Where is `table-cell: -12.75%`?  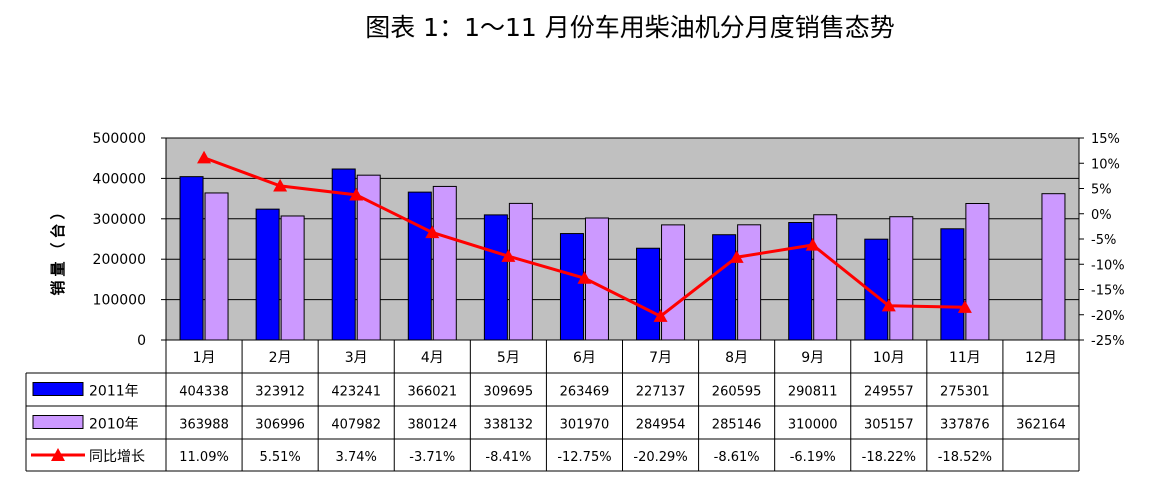 table-cell: -12.75% is located at coordinates (584, 457).